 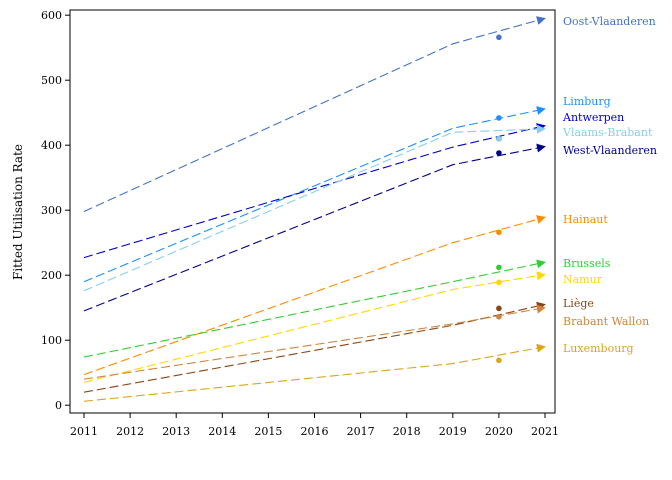 What do you see at coordinates (51, 210) in the screenshot?
I see `y-tick-label-300: 300` at bounding box center [51, 210].